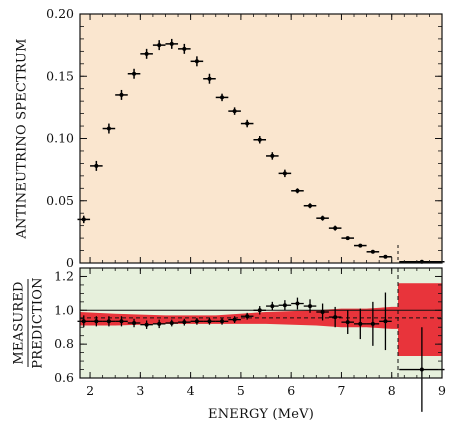  I want to click on ratio-x-tick-label: 9, so click(442, 390).